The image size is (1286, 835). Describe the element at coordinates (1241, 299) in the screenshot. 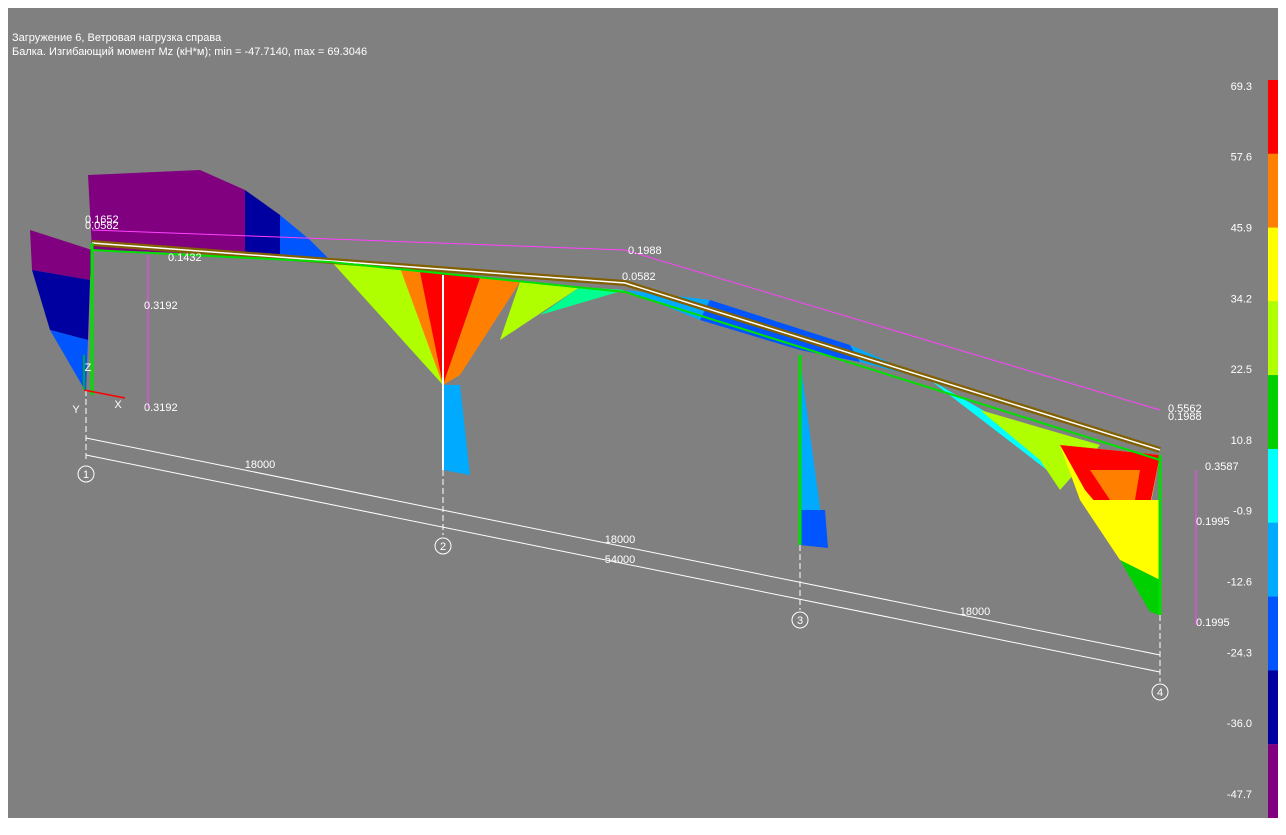

I see `legend-label: 34.2` at that location.